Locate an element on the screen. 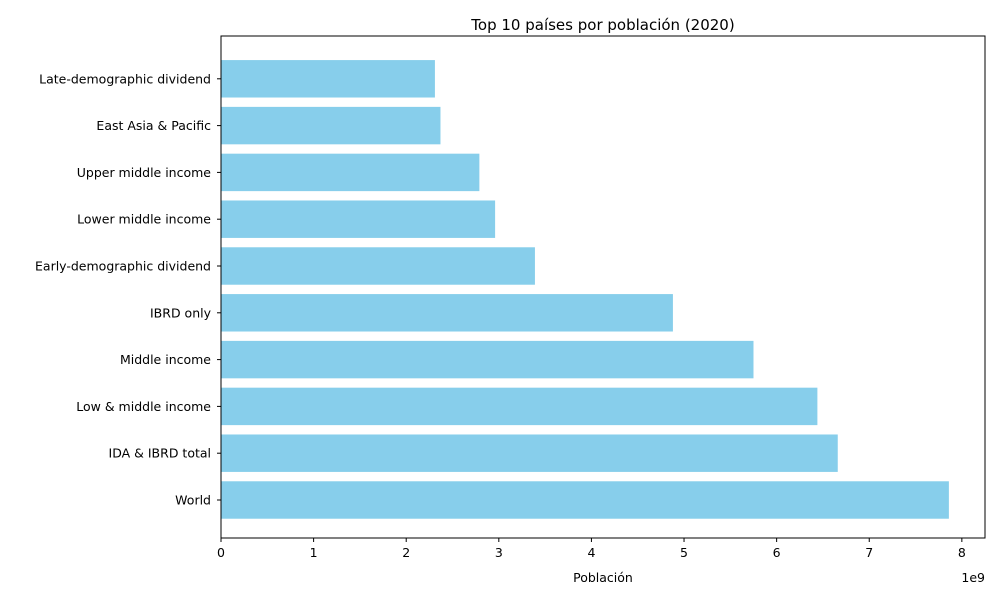 The height and width of the screenshot is (605, 1000). y-tick-label: World is located at coordinates (193, 500).